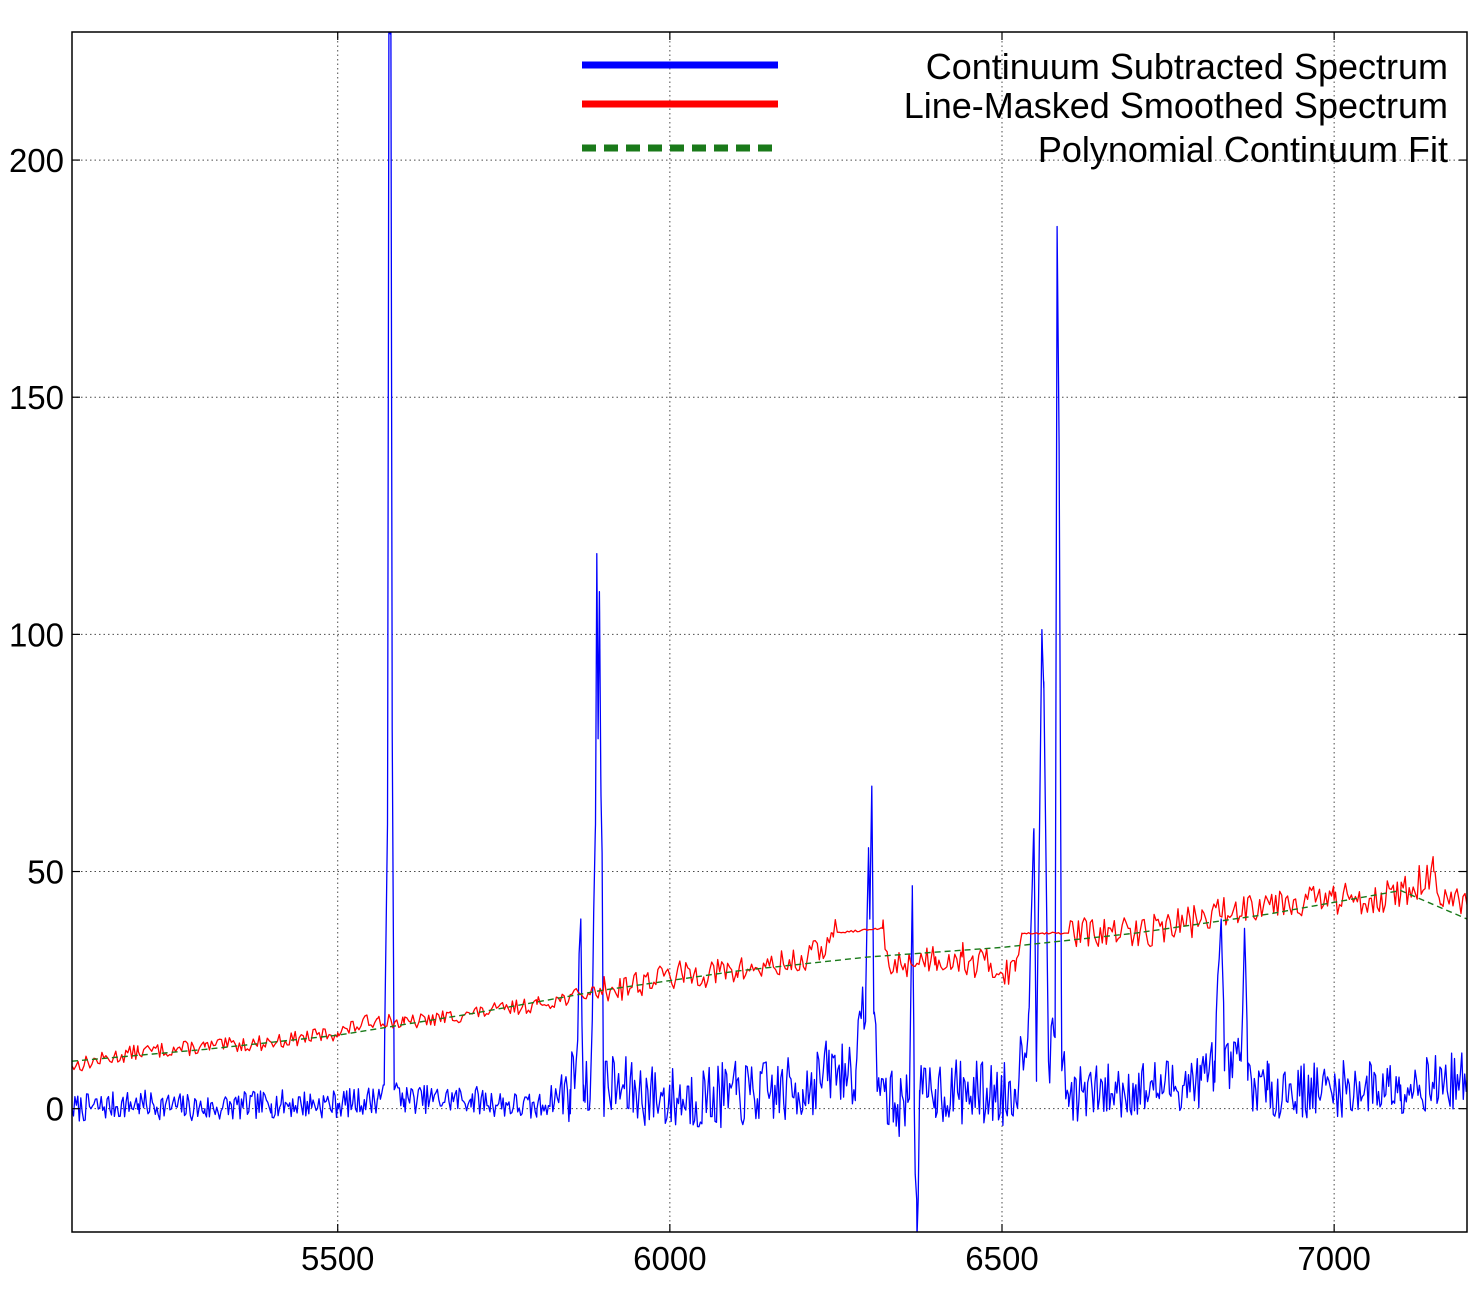 The width and height of the screenshot is (1476, 1299). I want to click on x-tick-label: 6500, so click(1001, 1258).